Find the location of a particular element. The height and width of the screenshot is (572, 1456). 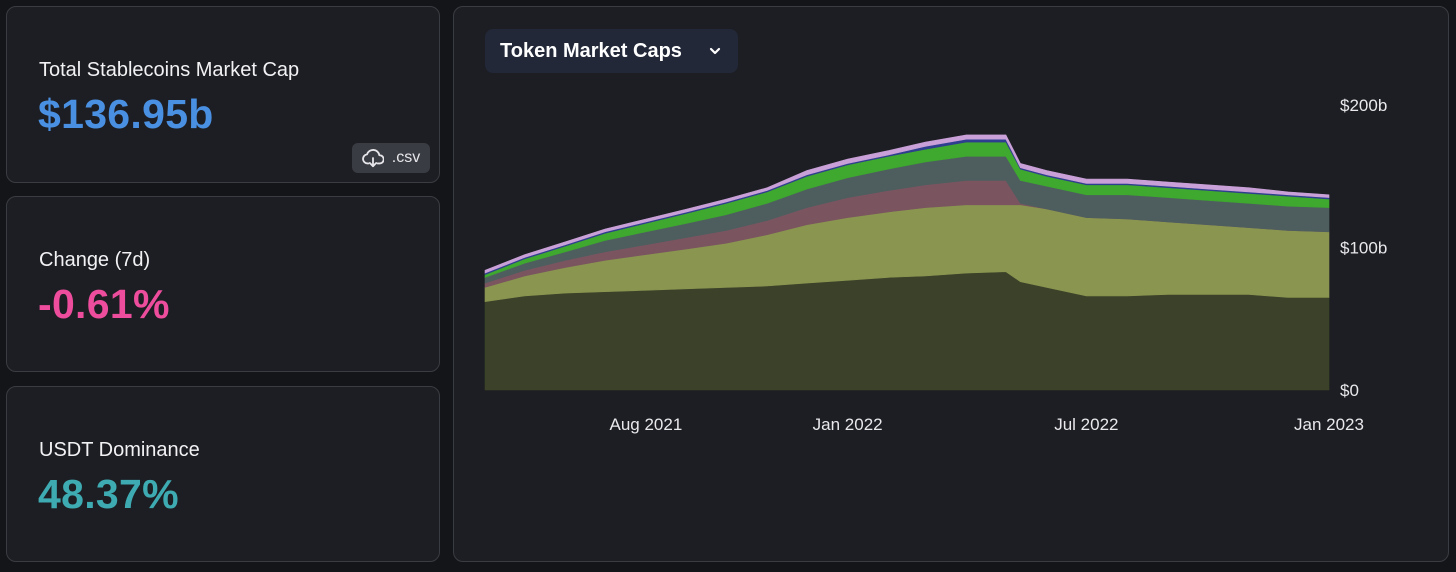

market-cap-label: Total Stablecoins Market Cap is located at coordinates (169, 70).